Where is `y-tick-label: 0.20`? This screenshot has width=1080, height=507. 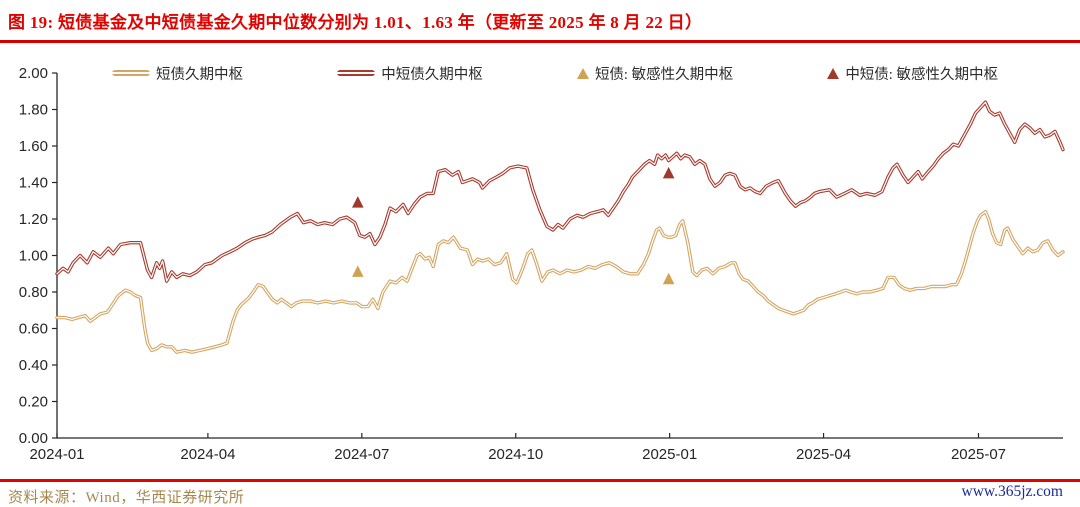 y-tick-label: 0.20 is located at coordinates (33, 402).